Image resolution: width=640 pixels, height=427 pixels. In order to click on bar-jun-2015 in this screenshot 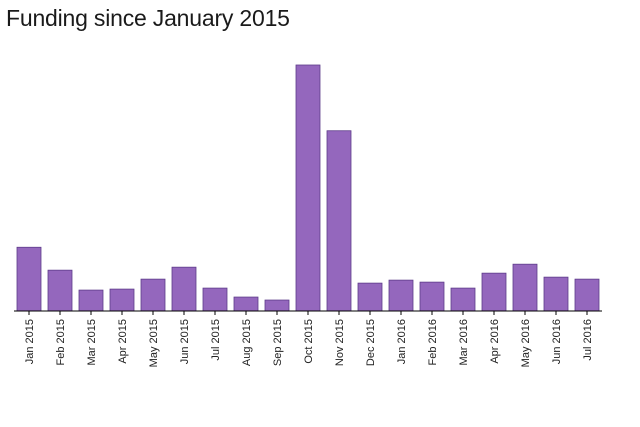, I will do `click(184, 289)`.